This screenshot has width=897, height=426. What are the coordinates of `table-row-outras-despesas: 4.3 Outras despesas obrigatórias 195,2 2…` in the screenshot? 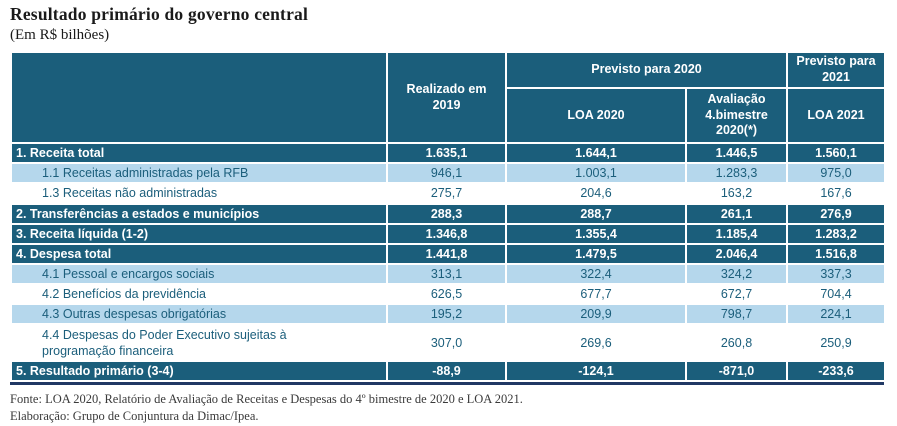 It's located at (448, 314).